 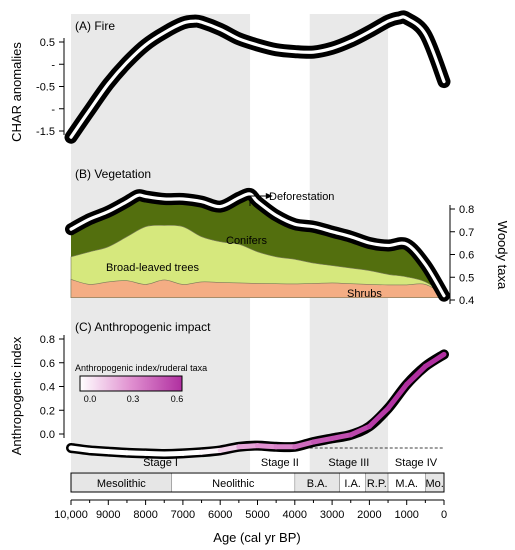 I want to click on x-tick-label-0: 10,000, so click(x=71, y=515).